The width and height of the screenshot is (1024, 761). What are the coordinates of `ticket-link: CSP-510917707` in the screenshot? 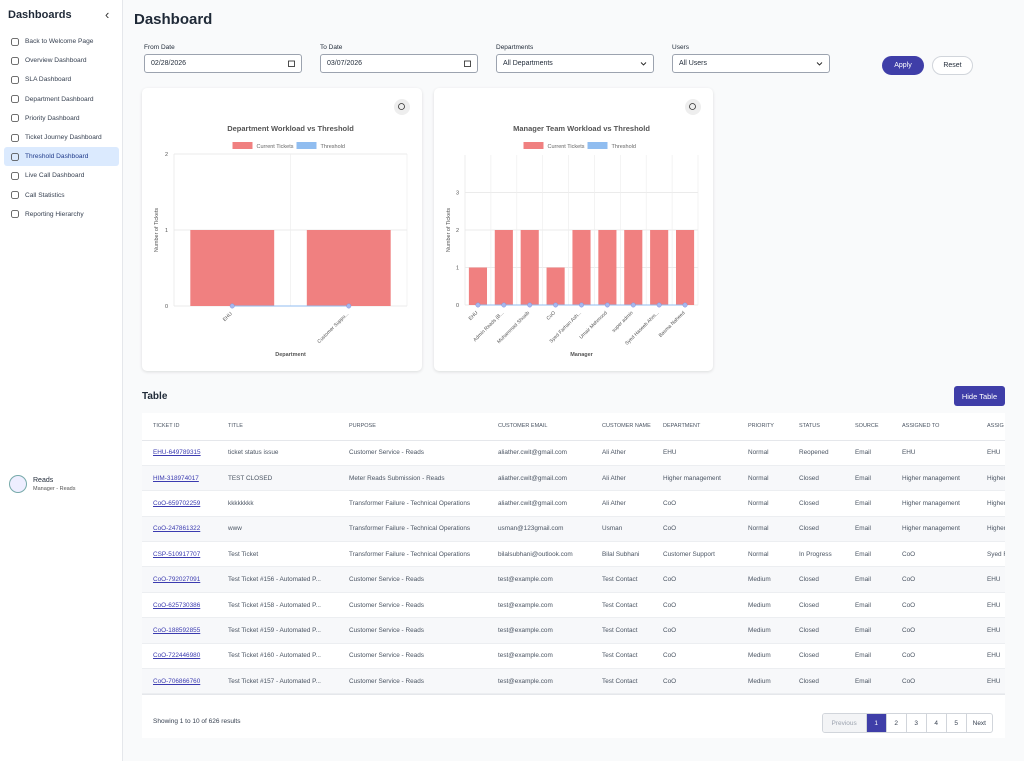 It's located at (184, 554).